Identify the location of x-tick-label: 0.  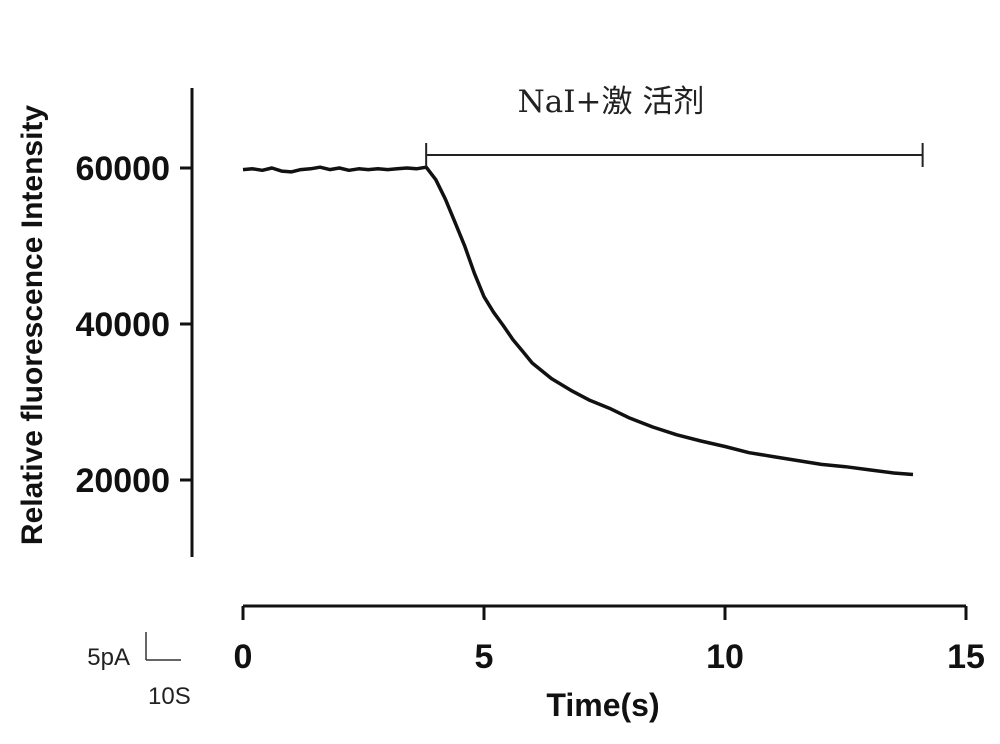
(243, 657).